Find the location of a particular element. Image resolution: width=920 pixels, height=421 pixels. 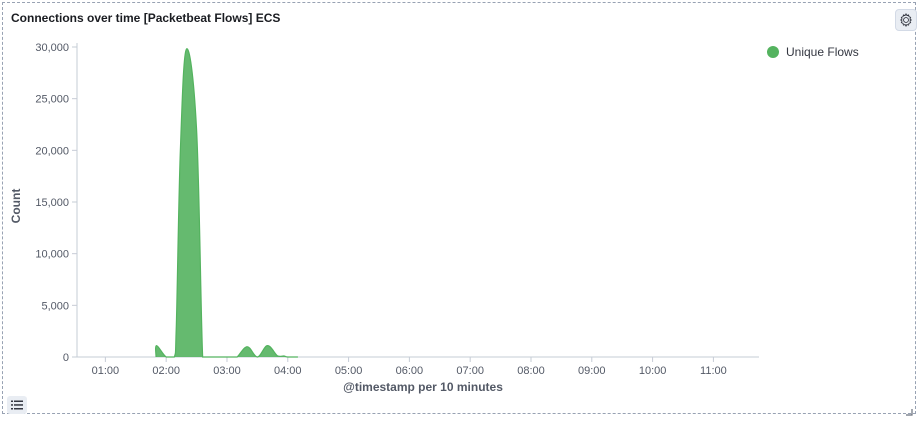

x-axis-title: @timestamp per 10 minutes is located at coordinates (423, 387).